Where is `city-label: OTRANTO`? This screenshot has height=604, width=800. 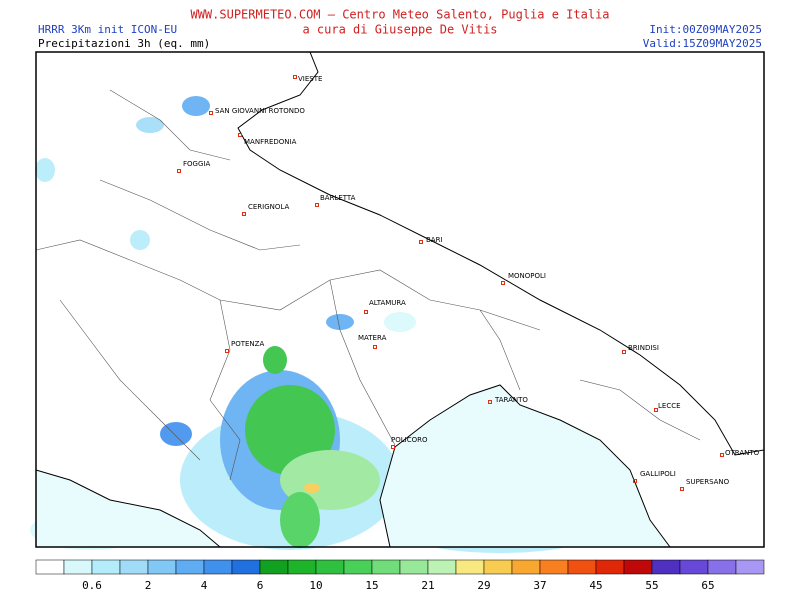
city-label: OTRANTO is located at coordinates (742, 453).